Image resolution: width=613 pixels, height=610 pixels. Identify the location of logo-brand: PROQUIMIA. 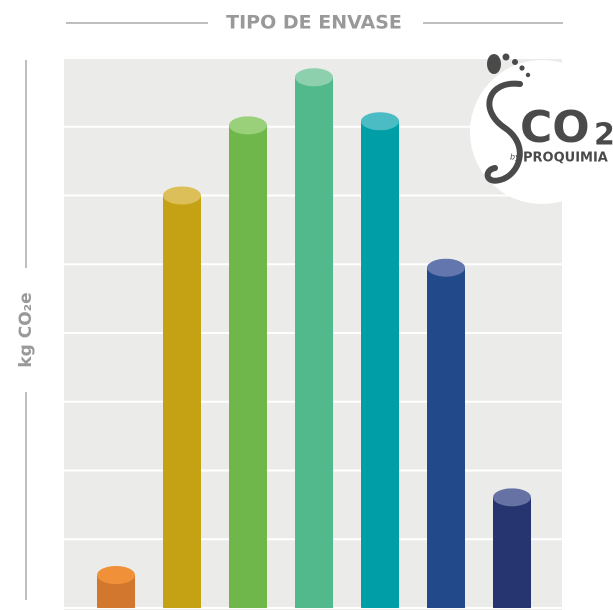
(565, 158).